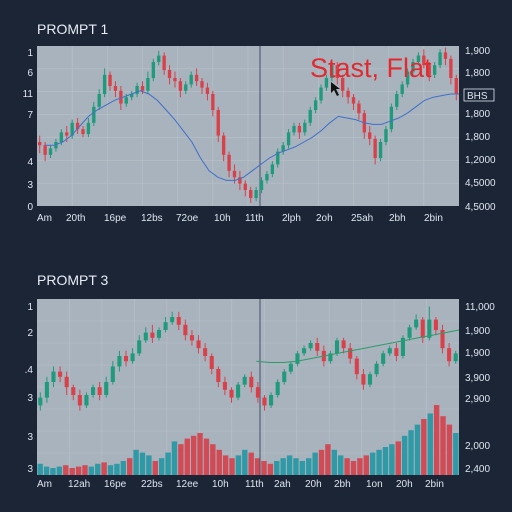 This screenshot has height=512, width=512. I want to click on x-tick-2-7: 2ah, so click(282, 484).